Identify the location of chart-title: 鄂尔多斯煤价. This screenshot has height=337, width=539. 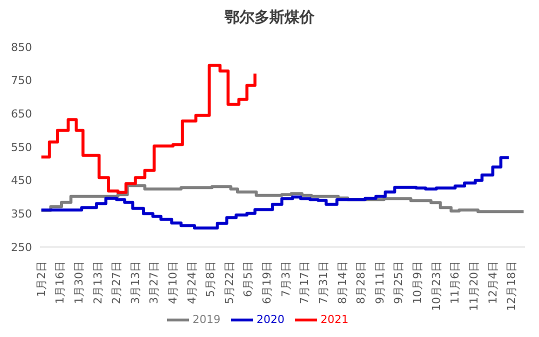
(270, 17).